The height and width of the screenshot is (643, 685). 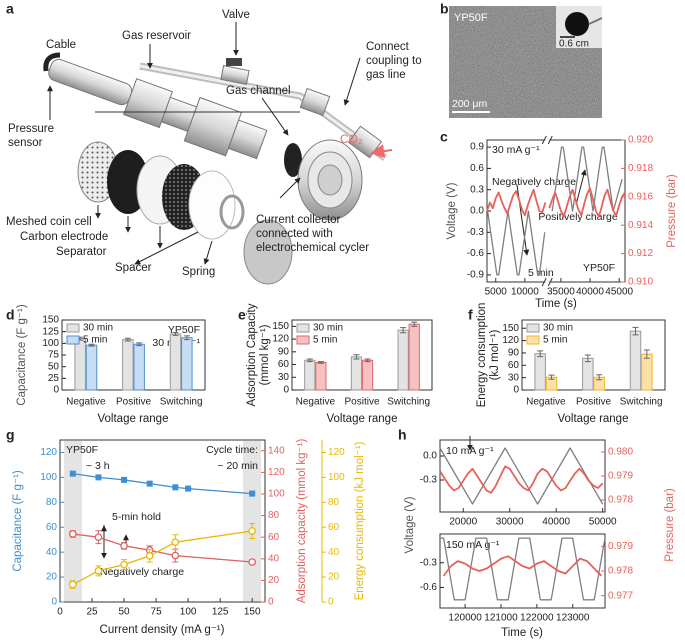 What do you see at coordinates (574, 44) in the screenshot?
I see `label: 0.6 cm` at bounding box center [574, 44].